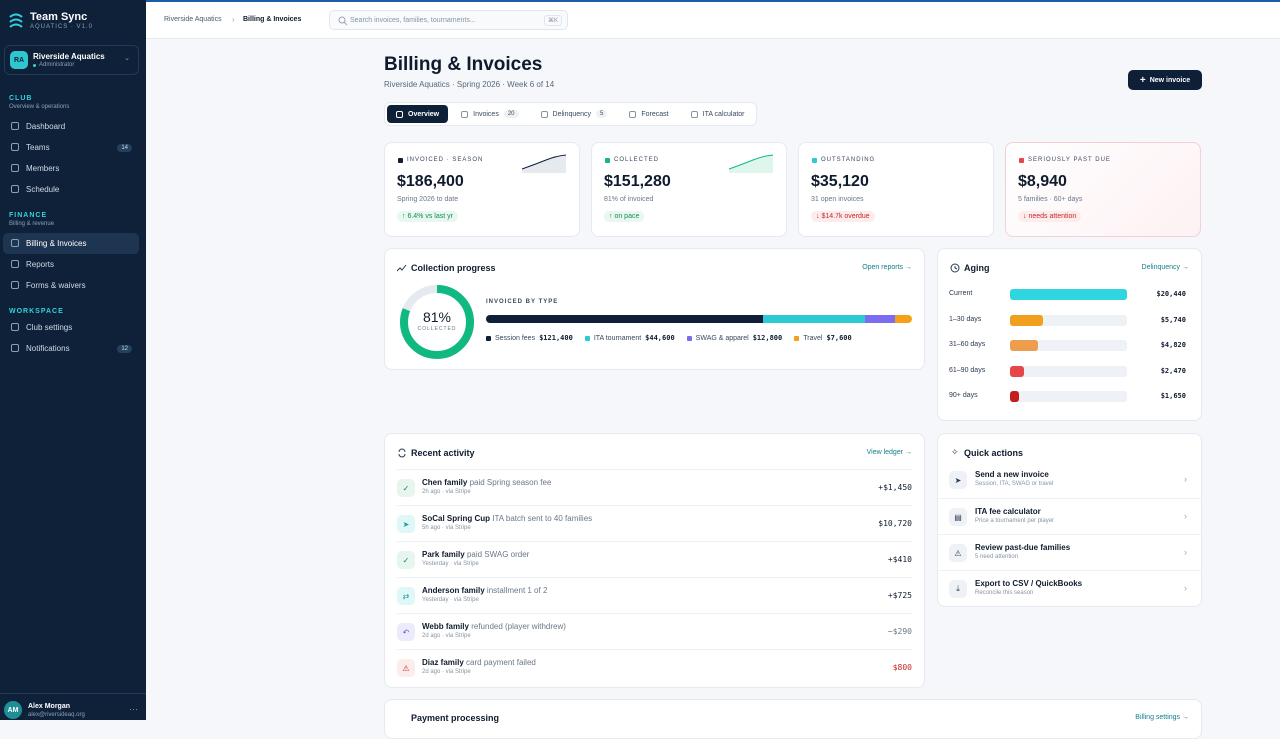  What do you see at coordinates (994, 453) in the screenshot?
I see `card-title: Quick actions` at bounding box center [994, 453].